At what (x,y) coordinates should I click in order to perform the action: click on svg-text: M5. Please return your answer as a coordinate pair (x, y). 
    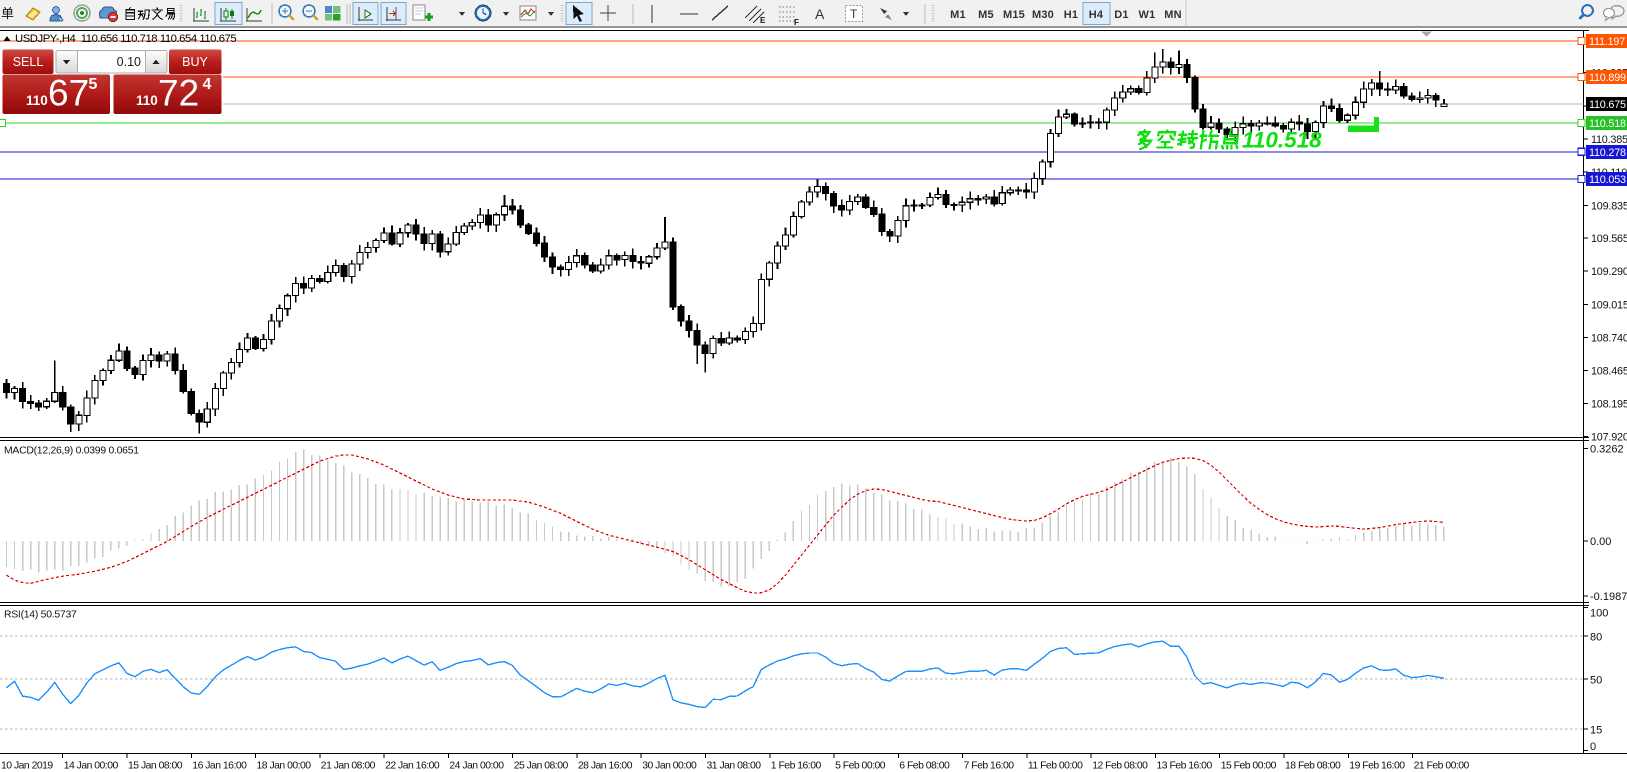
    Looking at the image, I should click on (986, 15).